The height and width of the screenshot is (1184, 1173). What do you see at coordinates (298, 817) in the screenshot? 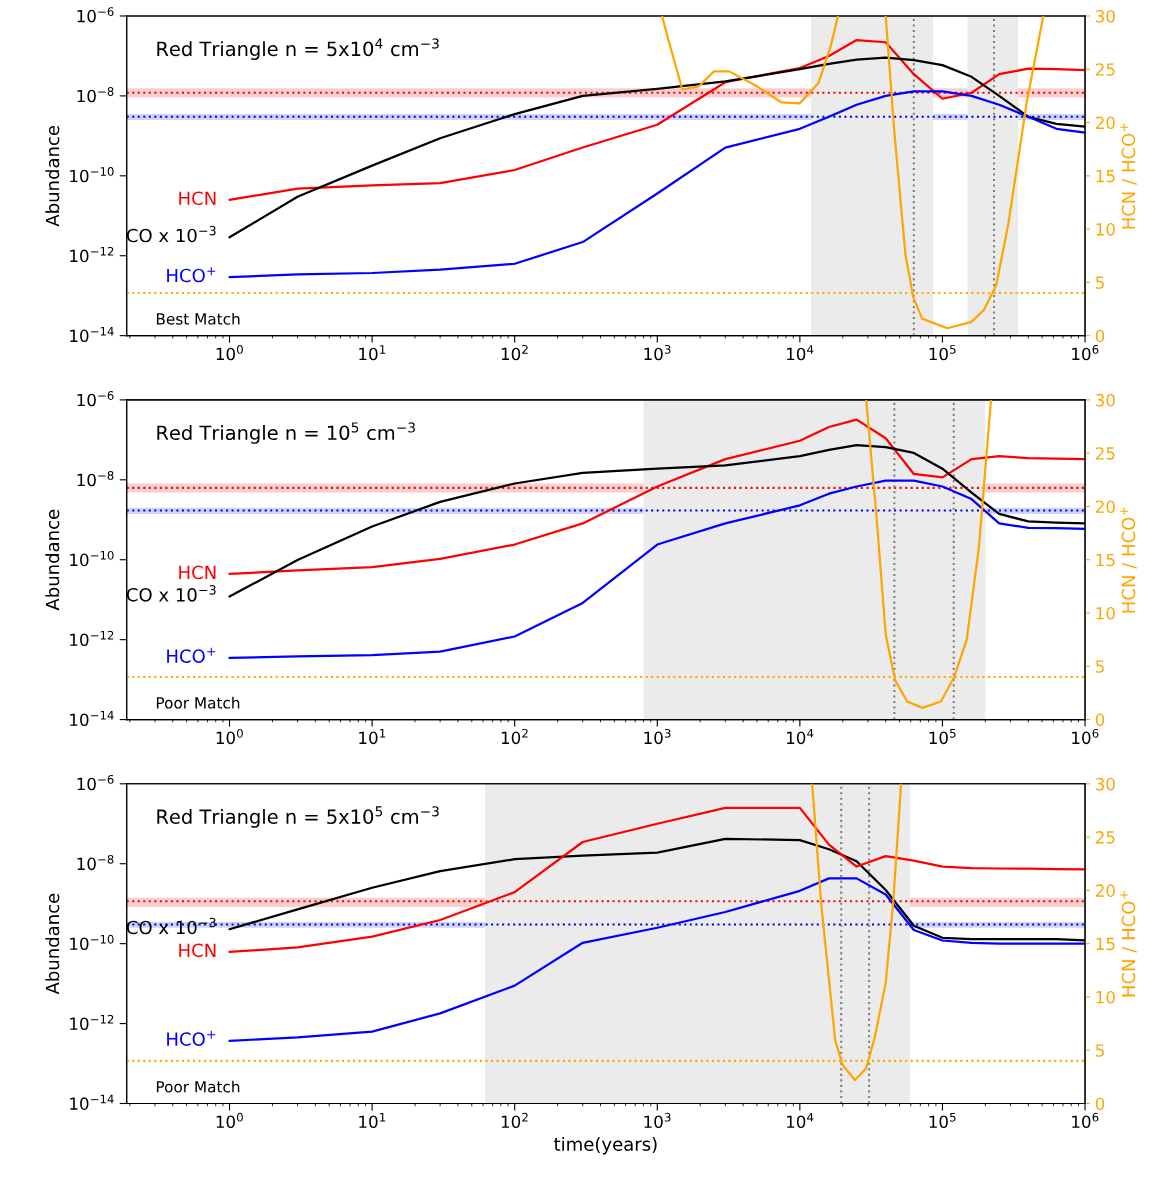
I see `text: Red Triangle n = 5x10$^{5}$ cm$^{−3}$` at bounding box center [298, 817].